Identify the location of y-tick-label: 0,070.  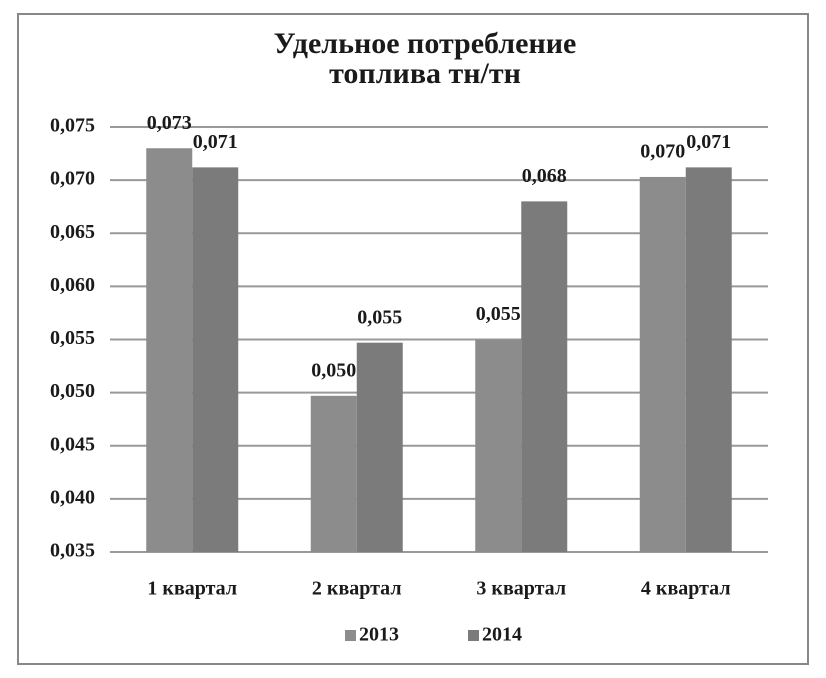
(72, 179).